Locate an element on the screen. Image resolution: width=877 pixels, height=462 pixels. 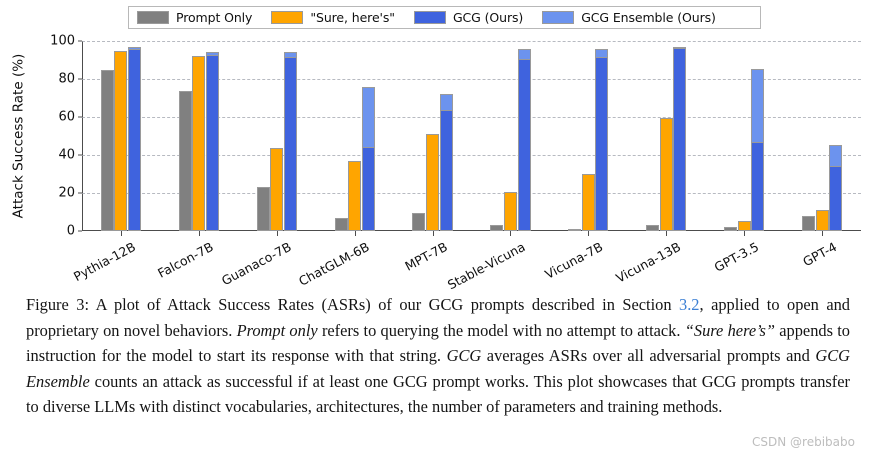
caption-figure-label: Figure 3: is located at coordinates (58, 304).